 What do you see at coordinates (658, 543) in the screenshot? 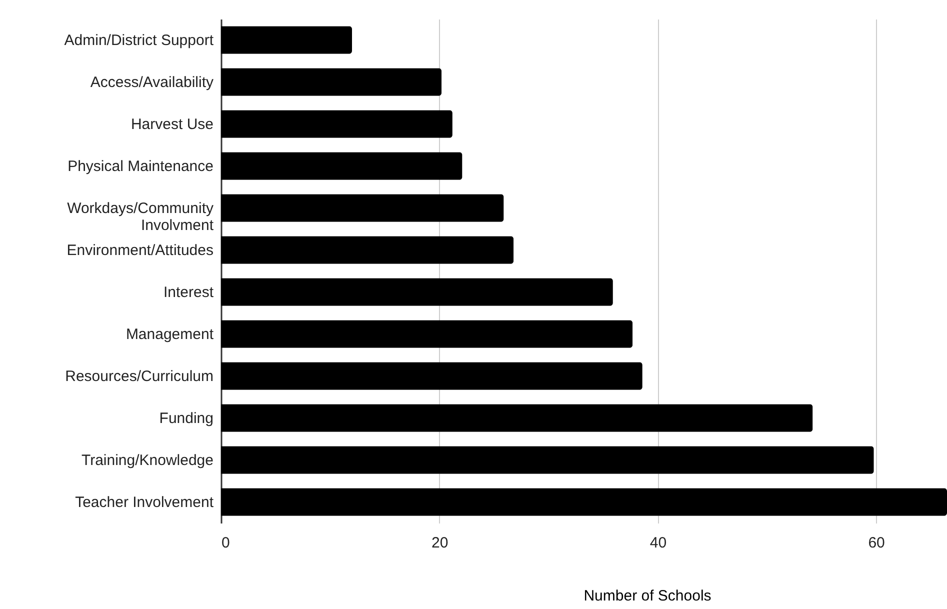
I see `x-tick-label: 40` at bounding box center [658, 543].